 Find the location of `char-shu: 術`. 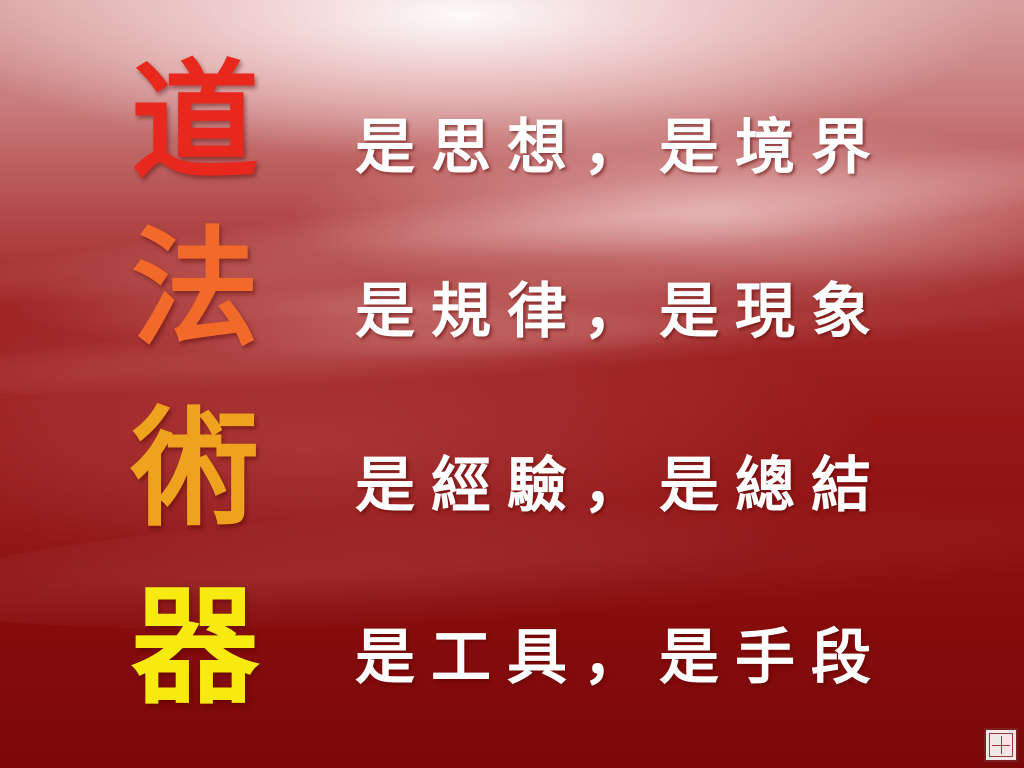

char-shu: 術 is located at coordinates (194, 469).